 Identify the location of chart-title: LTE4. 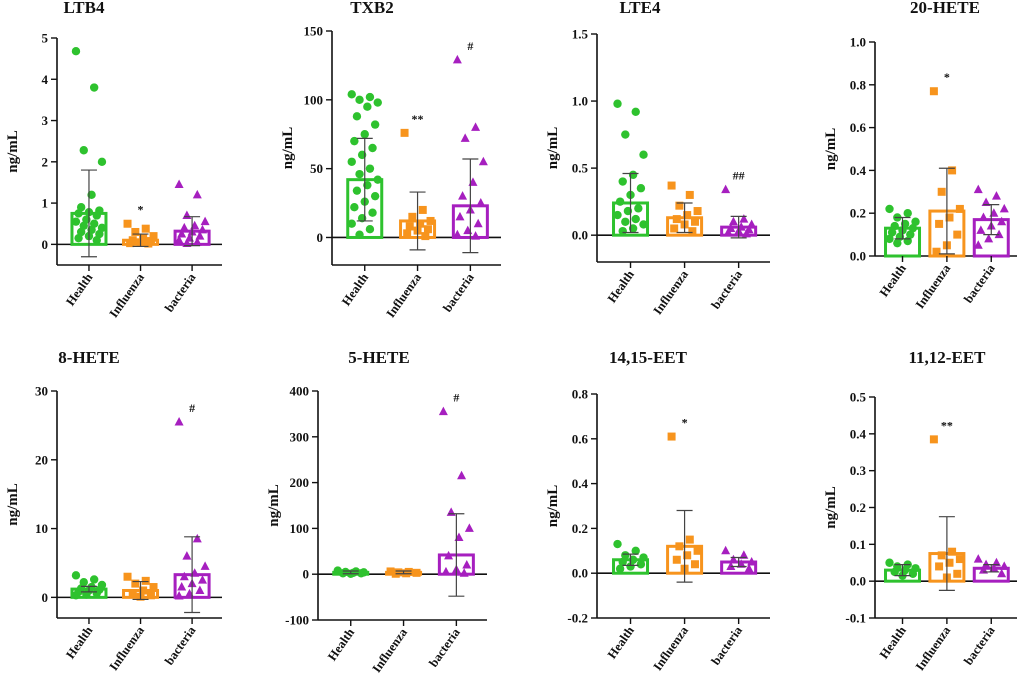
(640, 8).